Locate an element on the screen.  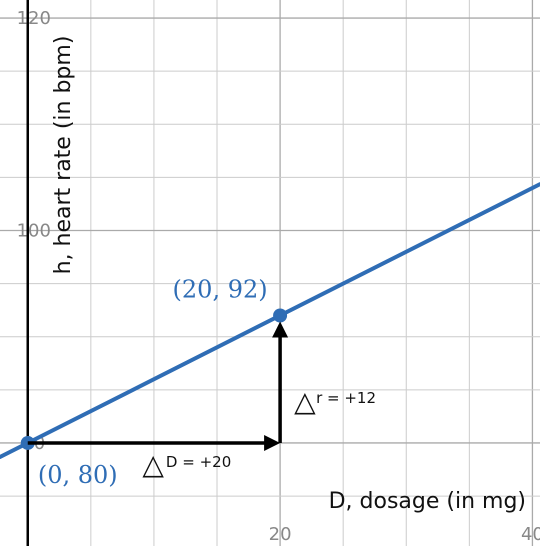
y-tick-label: 120 is located at coordinates (34, 18).